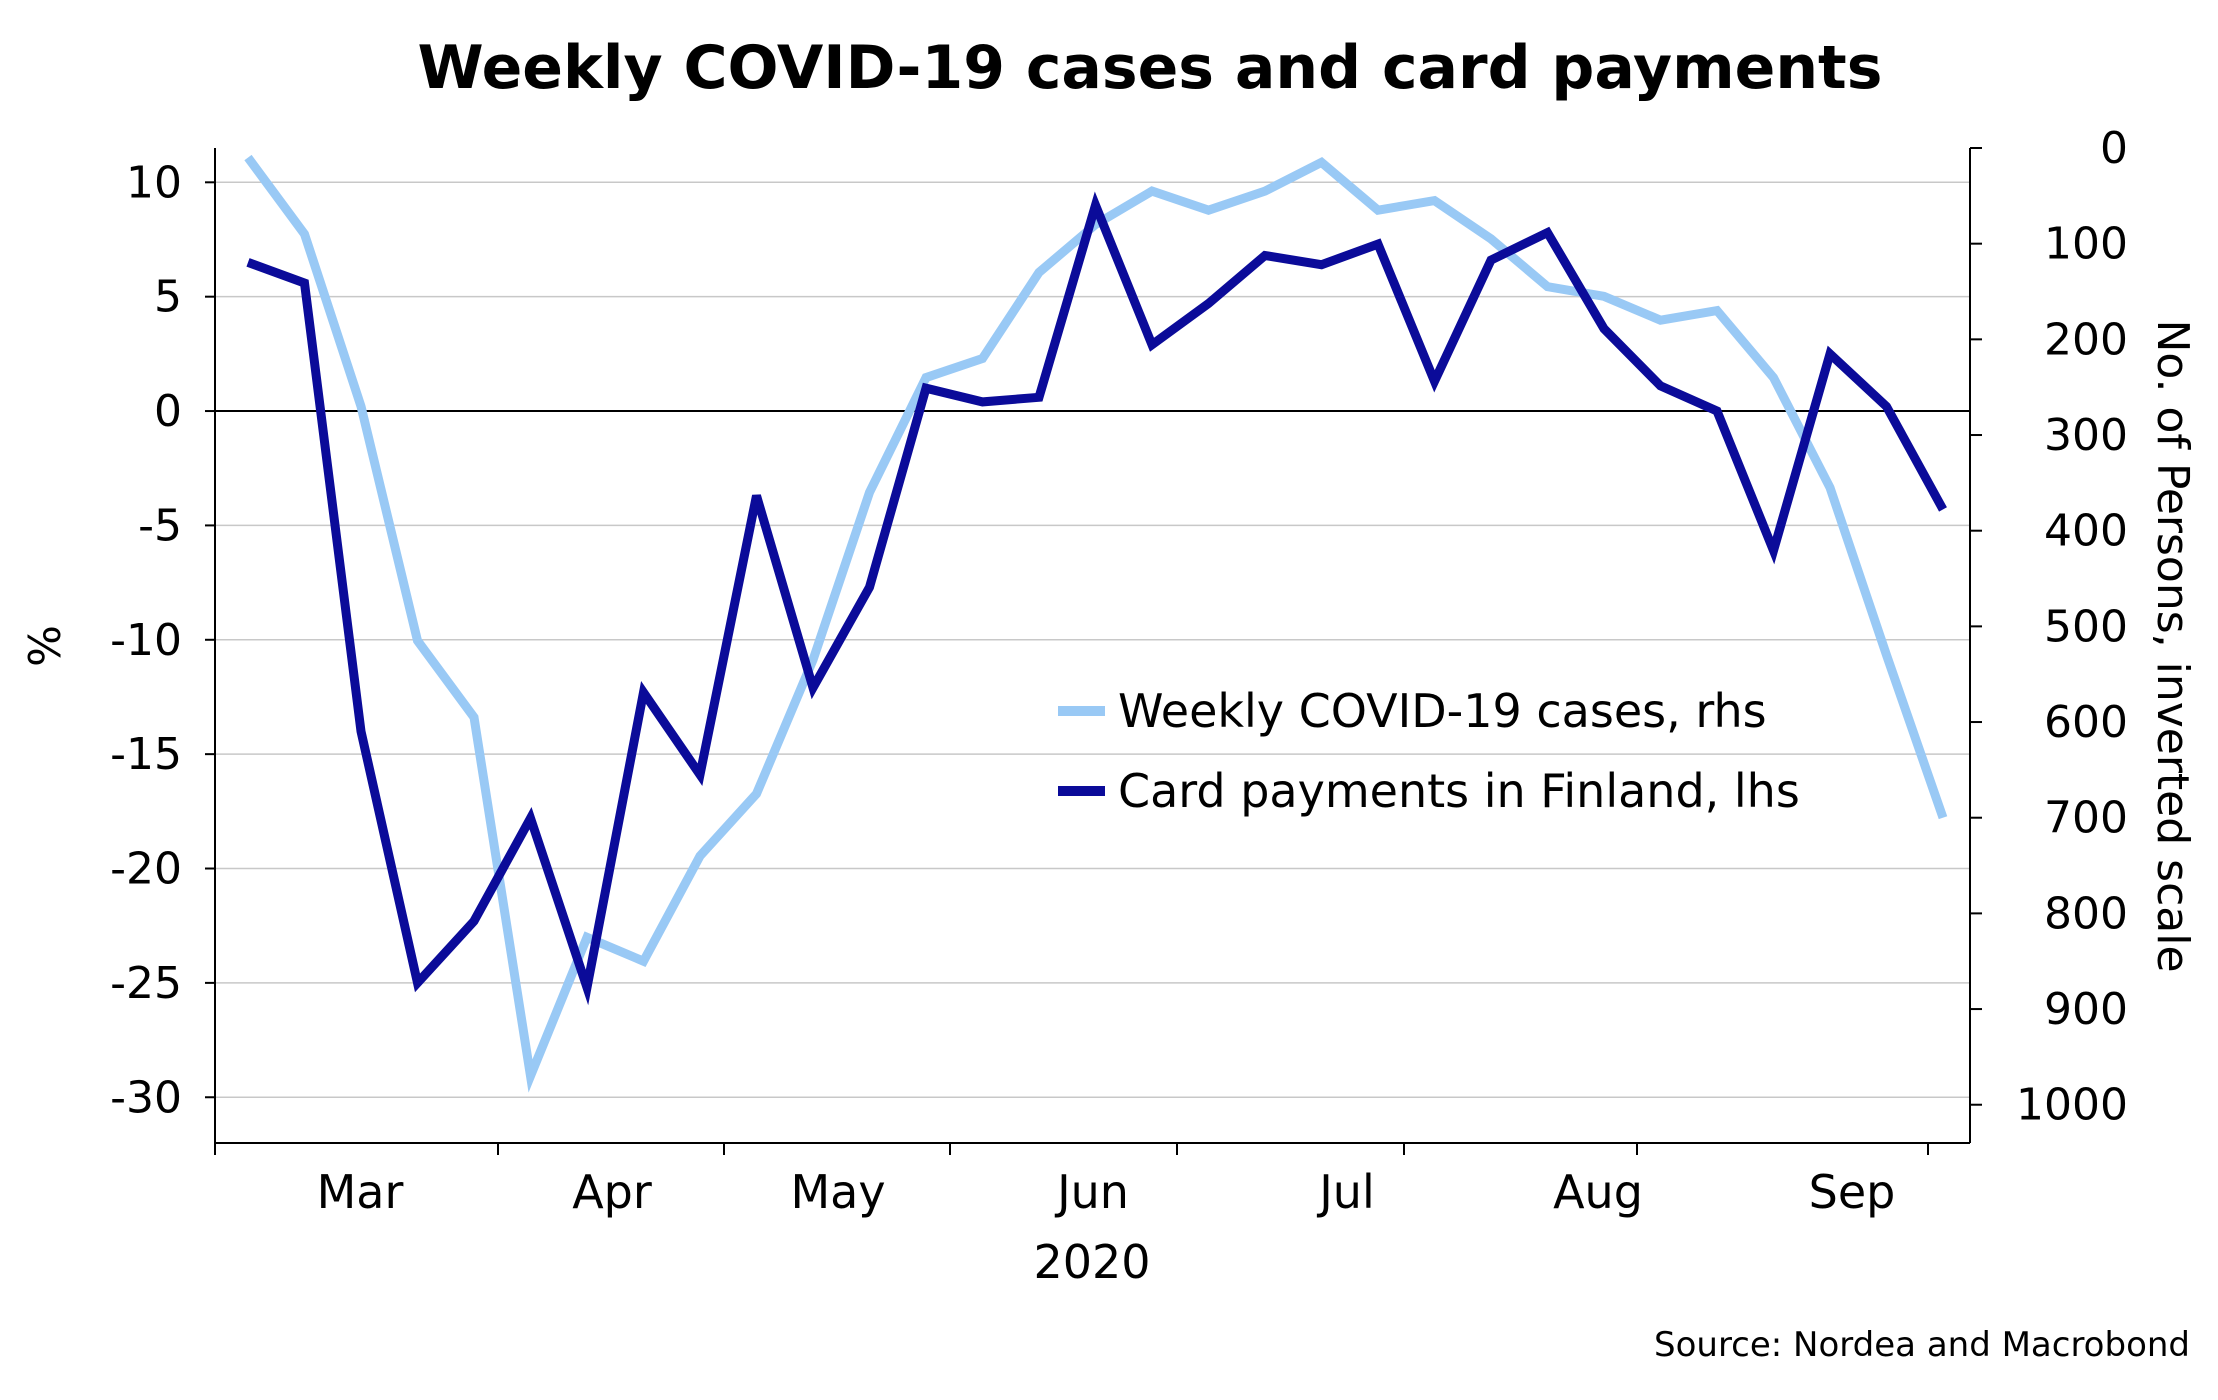  I want to click on source-note: Source: Nordea and Macrobond, so click(1922, 1345).